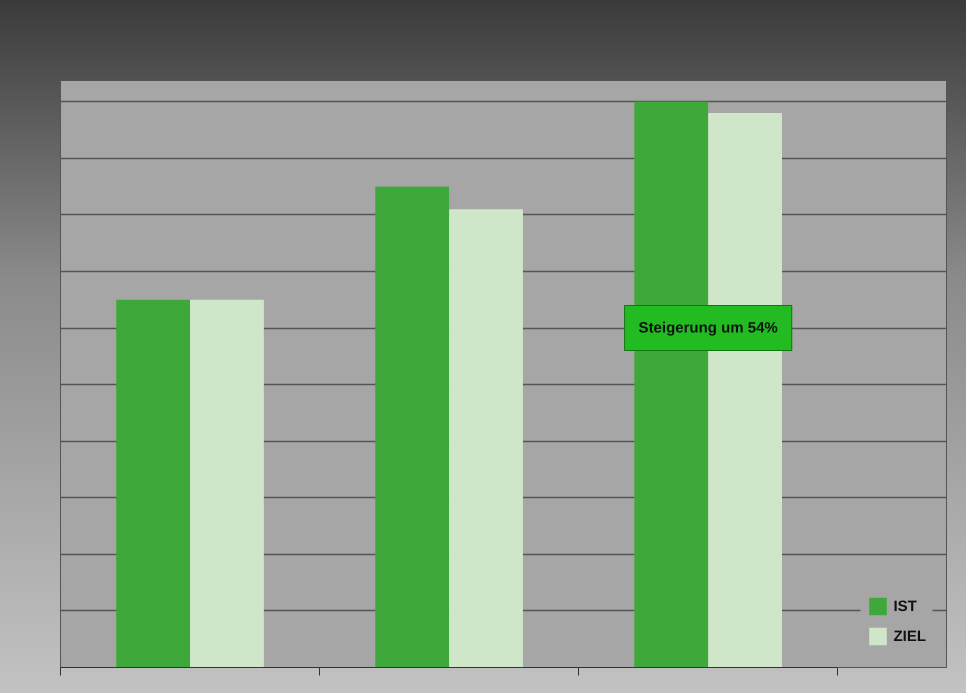  Describe the element at coordinates (905, 606) in the screenshot. I see `legend-label: IST` at that location.